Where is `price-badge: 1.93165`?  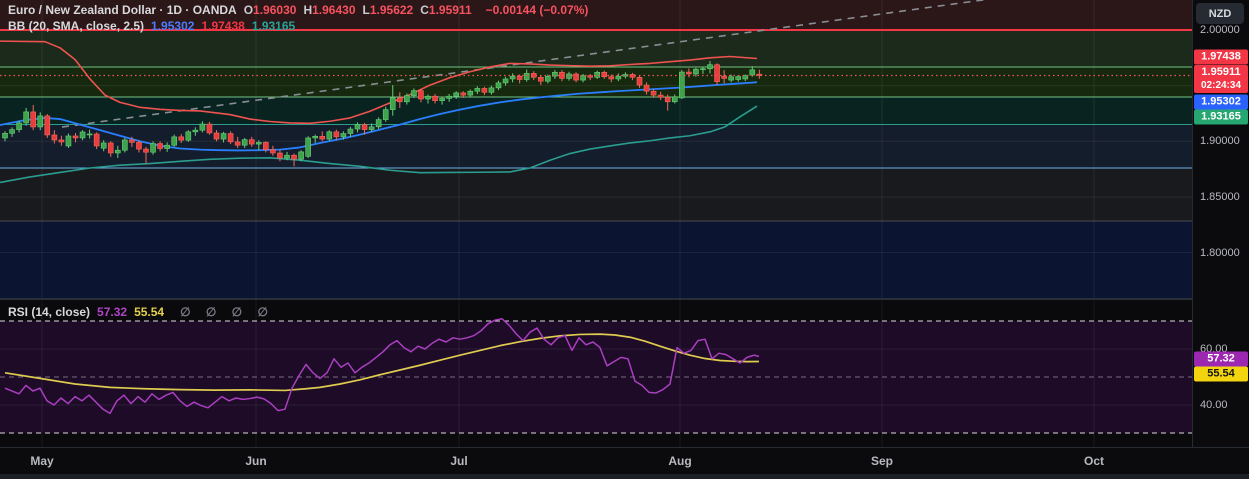 price-badge: 1.93165 is located at coordinates (1221, 117).